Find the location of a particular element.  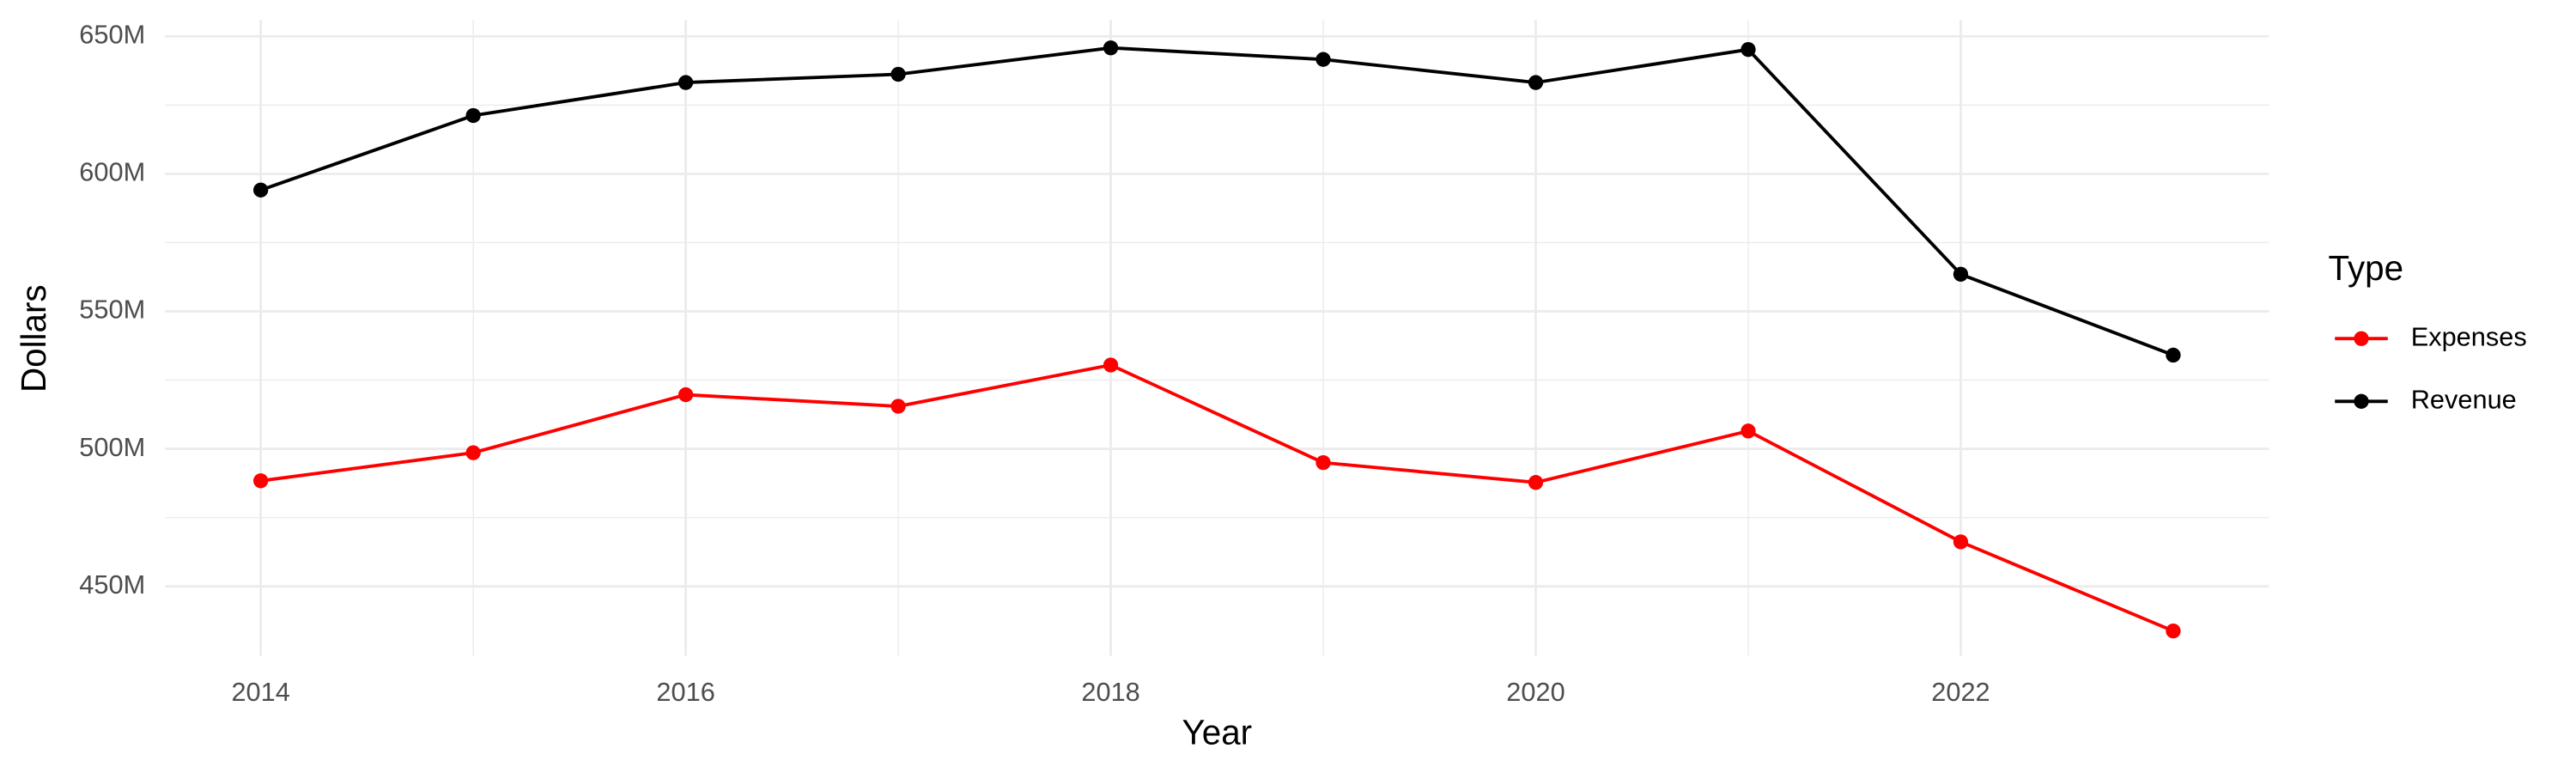

y-axis-title: Dollars is located at coordinates (33, 338).